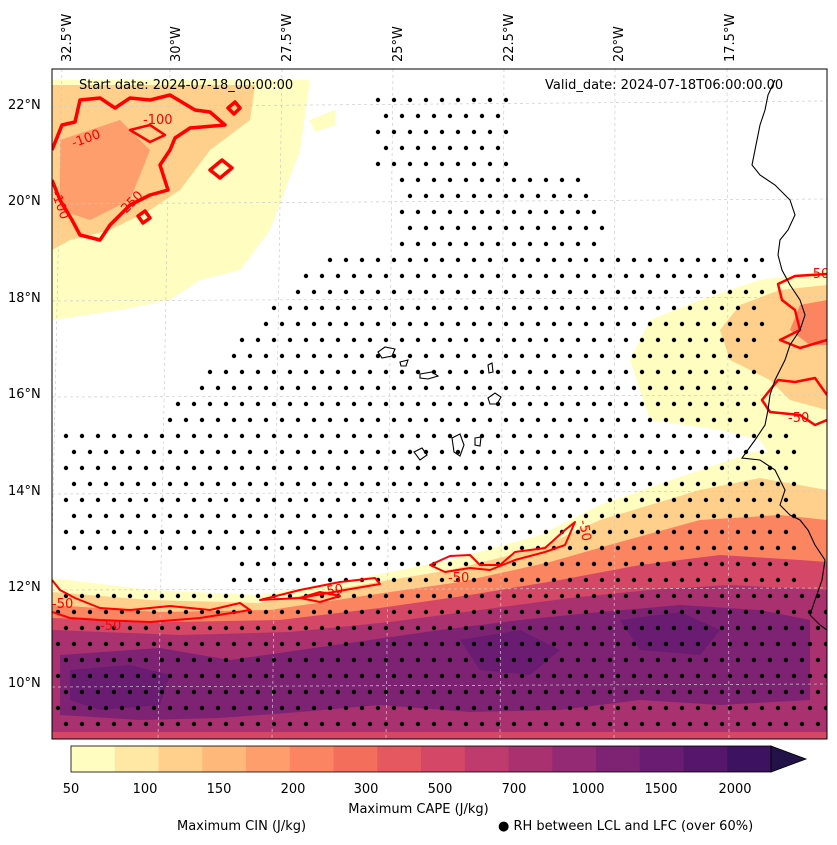  I want to click on lon-label: 25°W, so click(398, 44).